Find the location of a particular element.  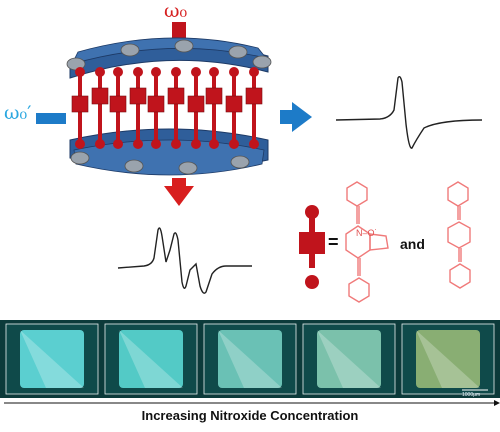

omega0-label: ω₀ is located at coordinates (176, 11).